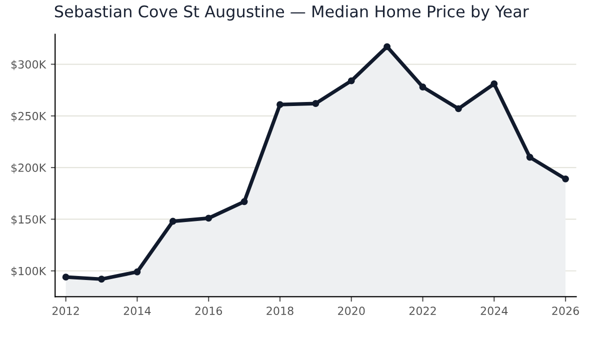  What do you see at coordinates (28, 168) in the screenshot?
I see `y-tick-label: $200K` at bounding box center [28, 168].